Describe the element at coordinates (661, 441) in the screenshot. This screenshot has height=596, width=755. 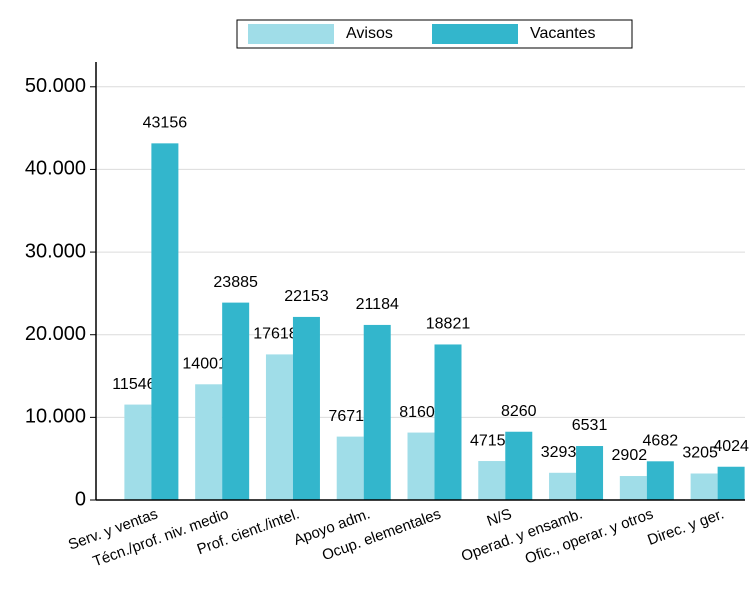
I see `value-label: 4682` at that location.